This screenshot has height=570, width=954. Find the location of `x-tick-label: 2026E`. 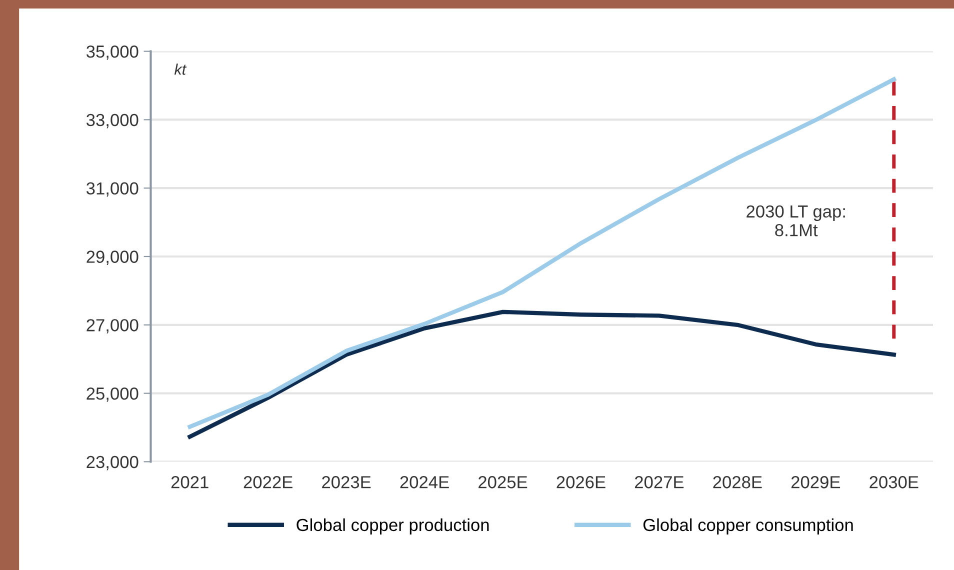

x-tick-label: 2026E is located at coordinates (581, 482).